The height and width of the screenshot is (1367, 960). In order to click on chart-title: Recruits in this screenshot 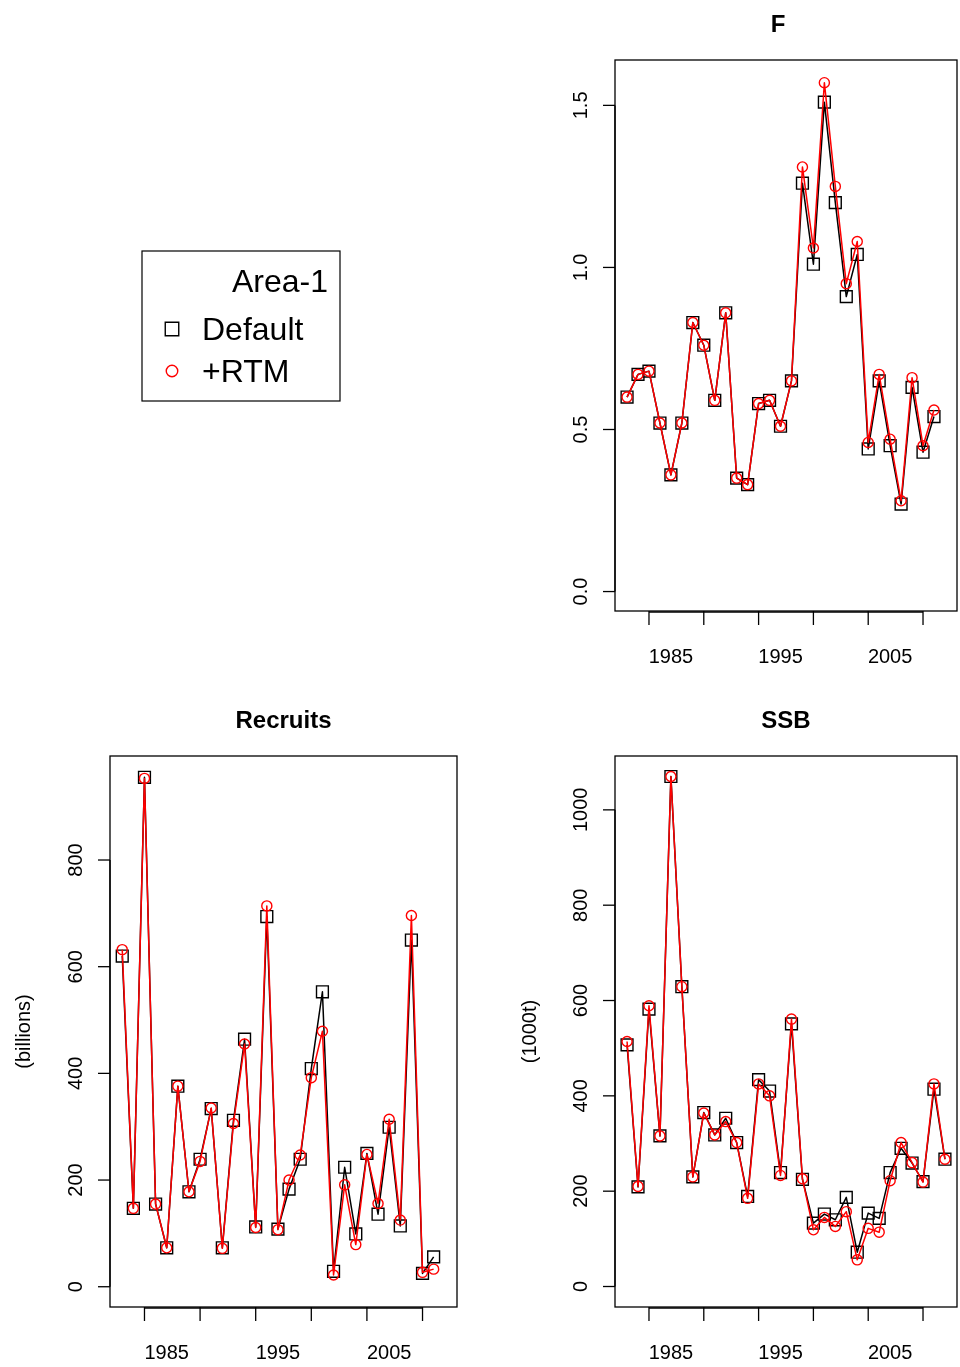, I will do `click(283, 719)`.